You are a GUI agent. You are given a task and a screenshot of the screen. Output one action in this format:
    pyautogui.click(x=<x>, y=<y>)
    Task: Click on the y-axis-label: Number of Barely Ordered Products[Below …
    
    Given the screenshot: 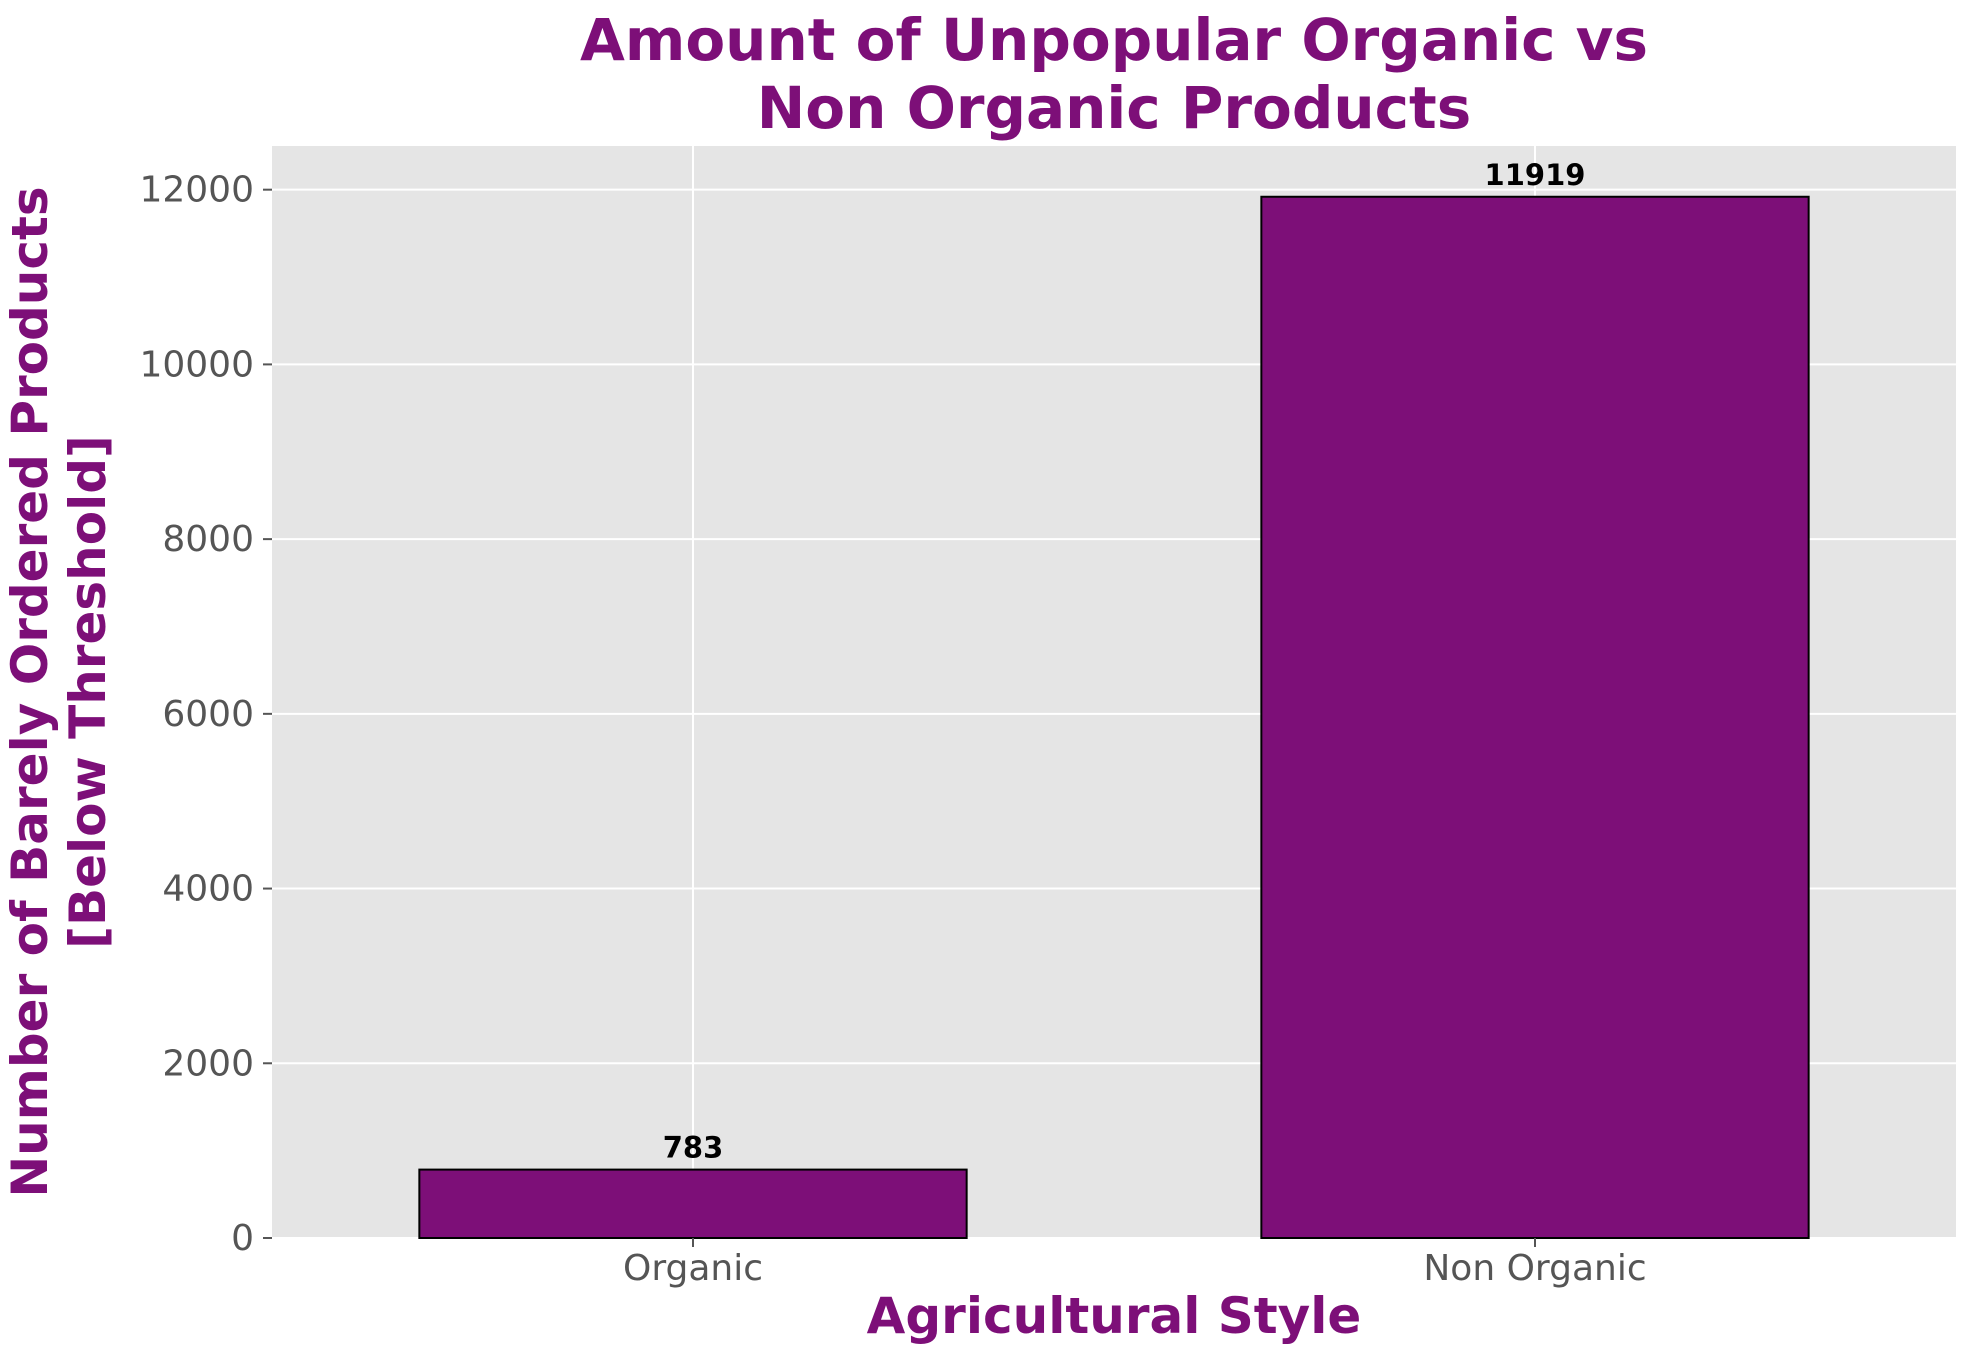 What is the action you would take?
    pyautogui.click(x=59, y=691)
    